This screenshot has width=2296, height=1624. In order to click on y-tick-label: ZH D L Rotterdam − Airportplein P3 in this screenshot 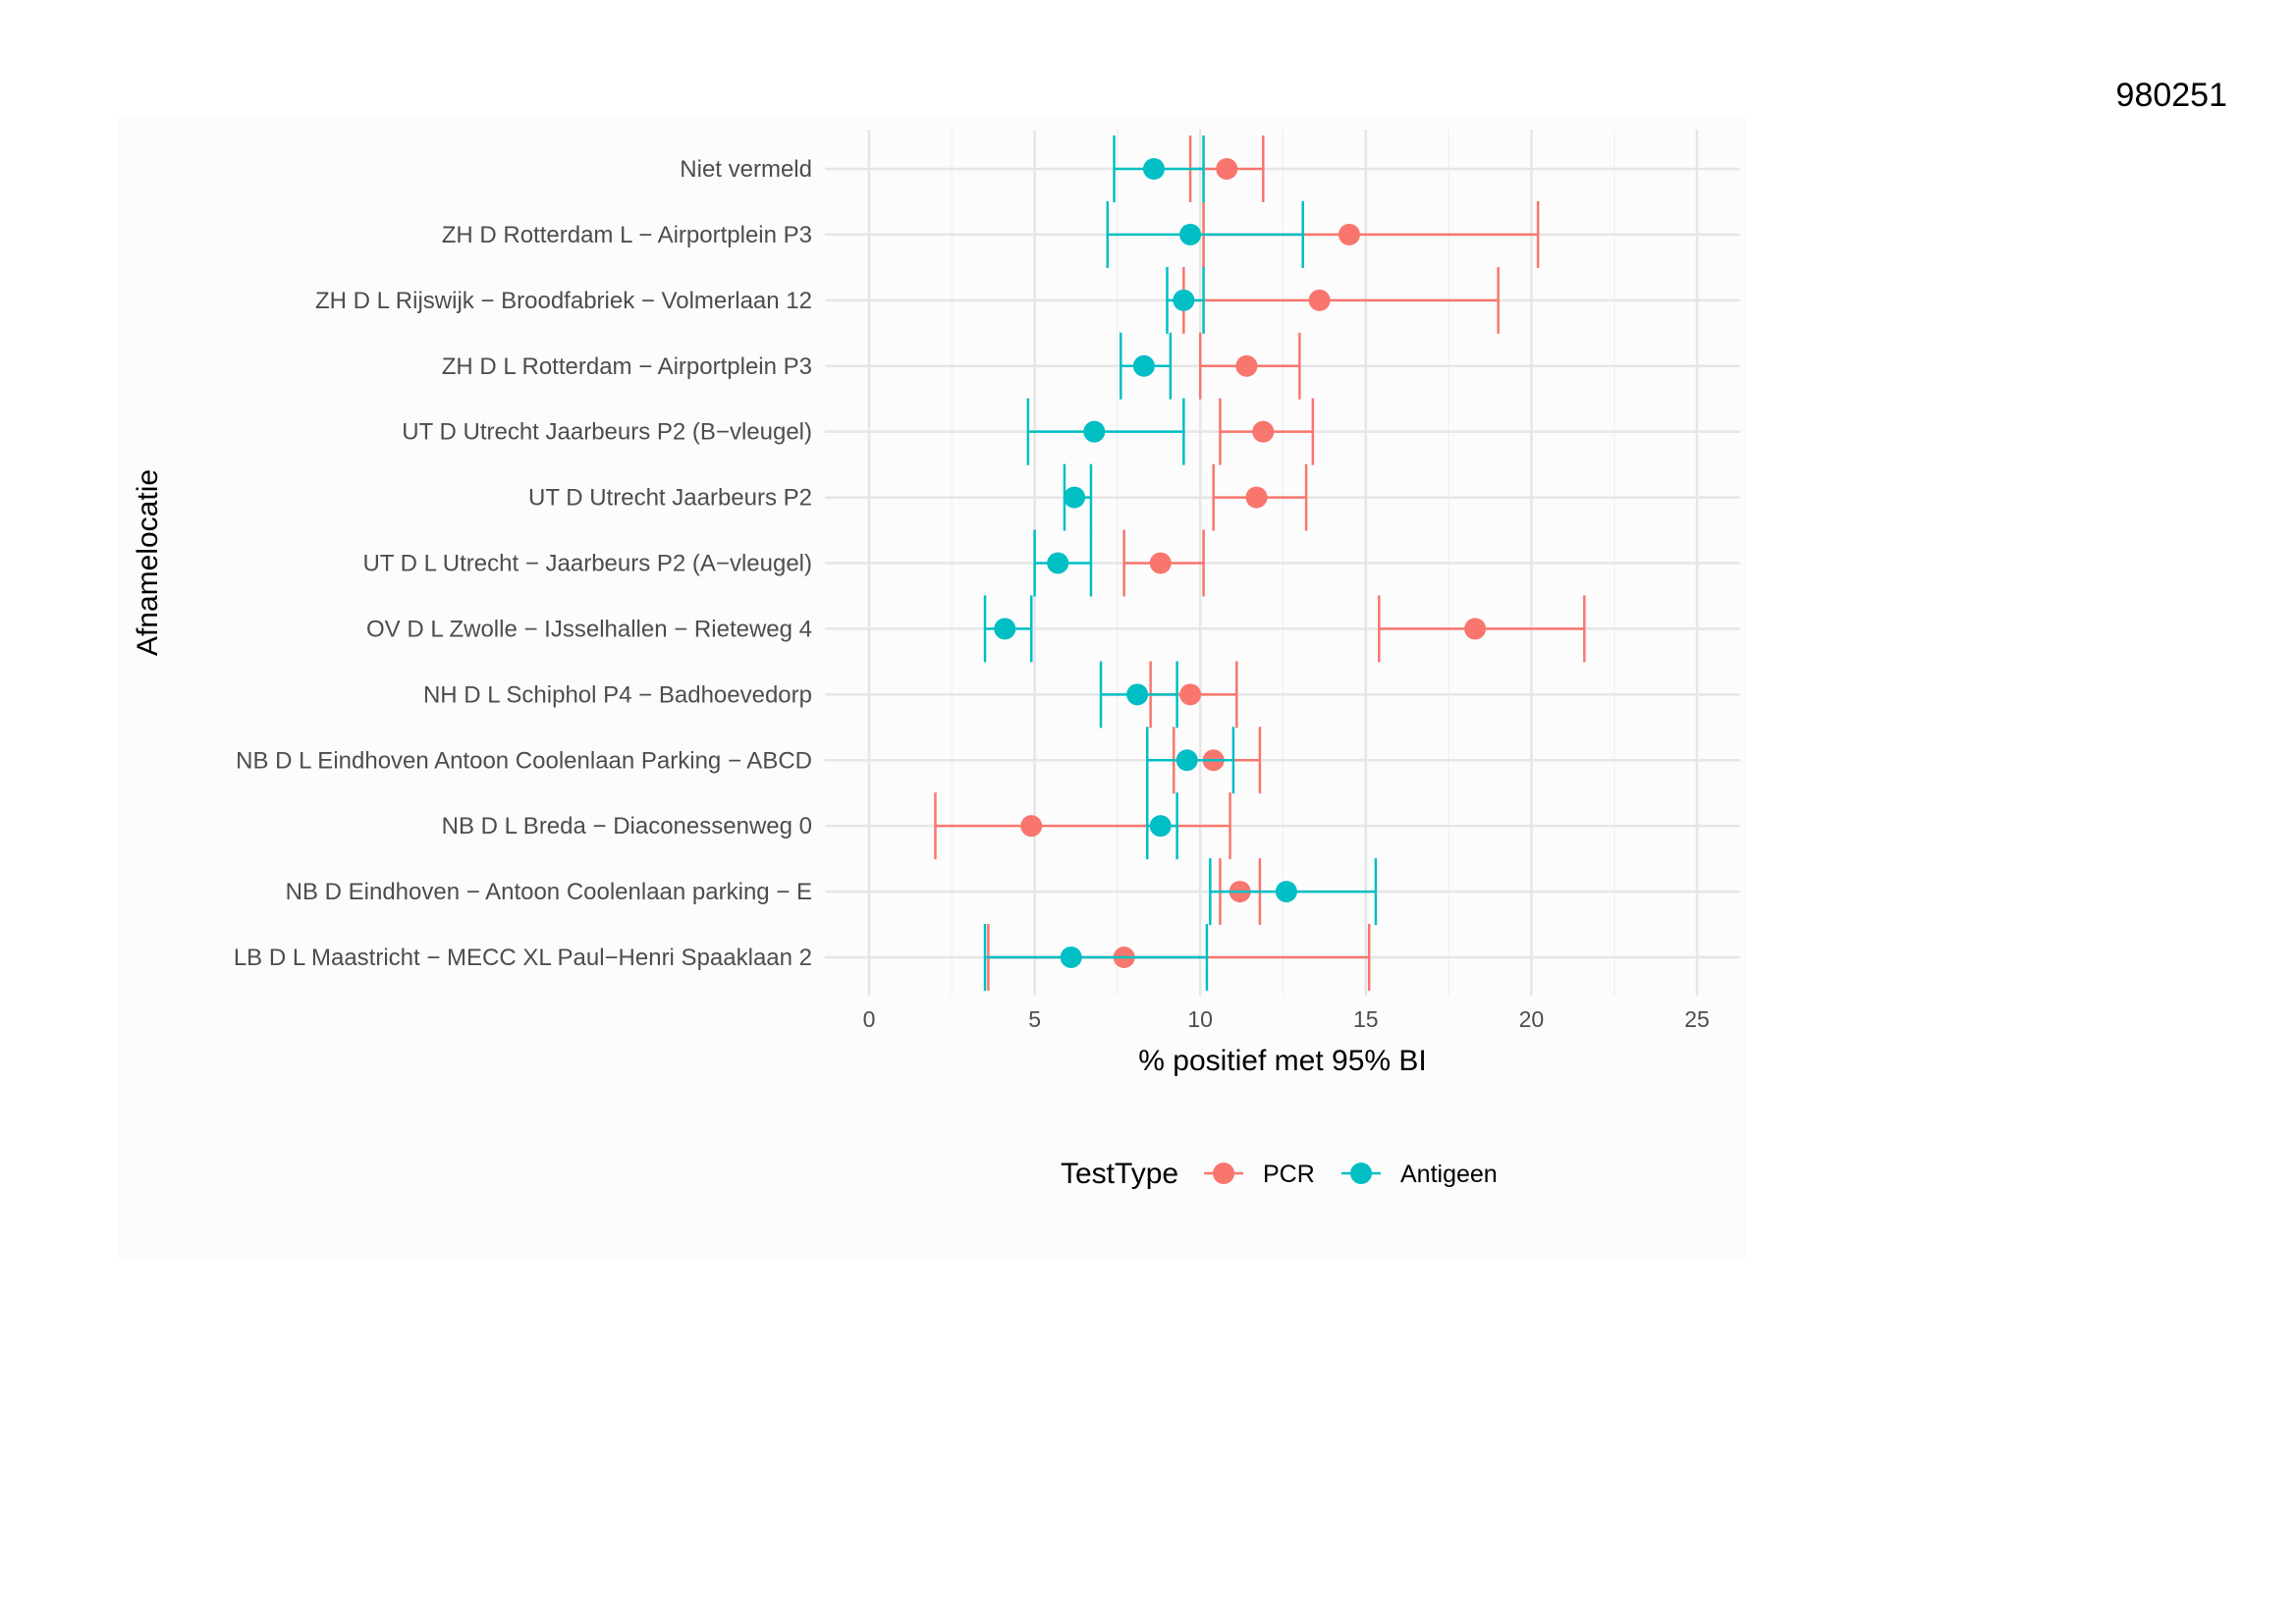, I will do `click(627, 366)`.